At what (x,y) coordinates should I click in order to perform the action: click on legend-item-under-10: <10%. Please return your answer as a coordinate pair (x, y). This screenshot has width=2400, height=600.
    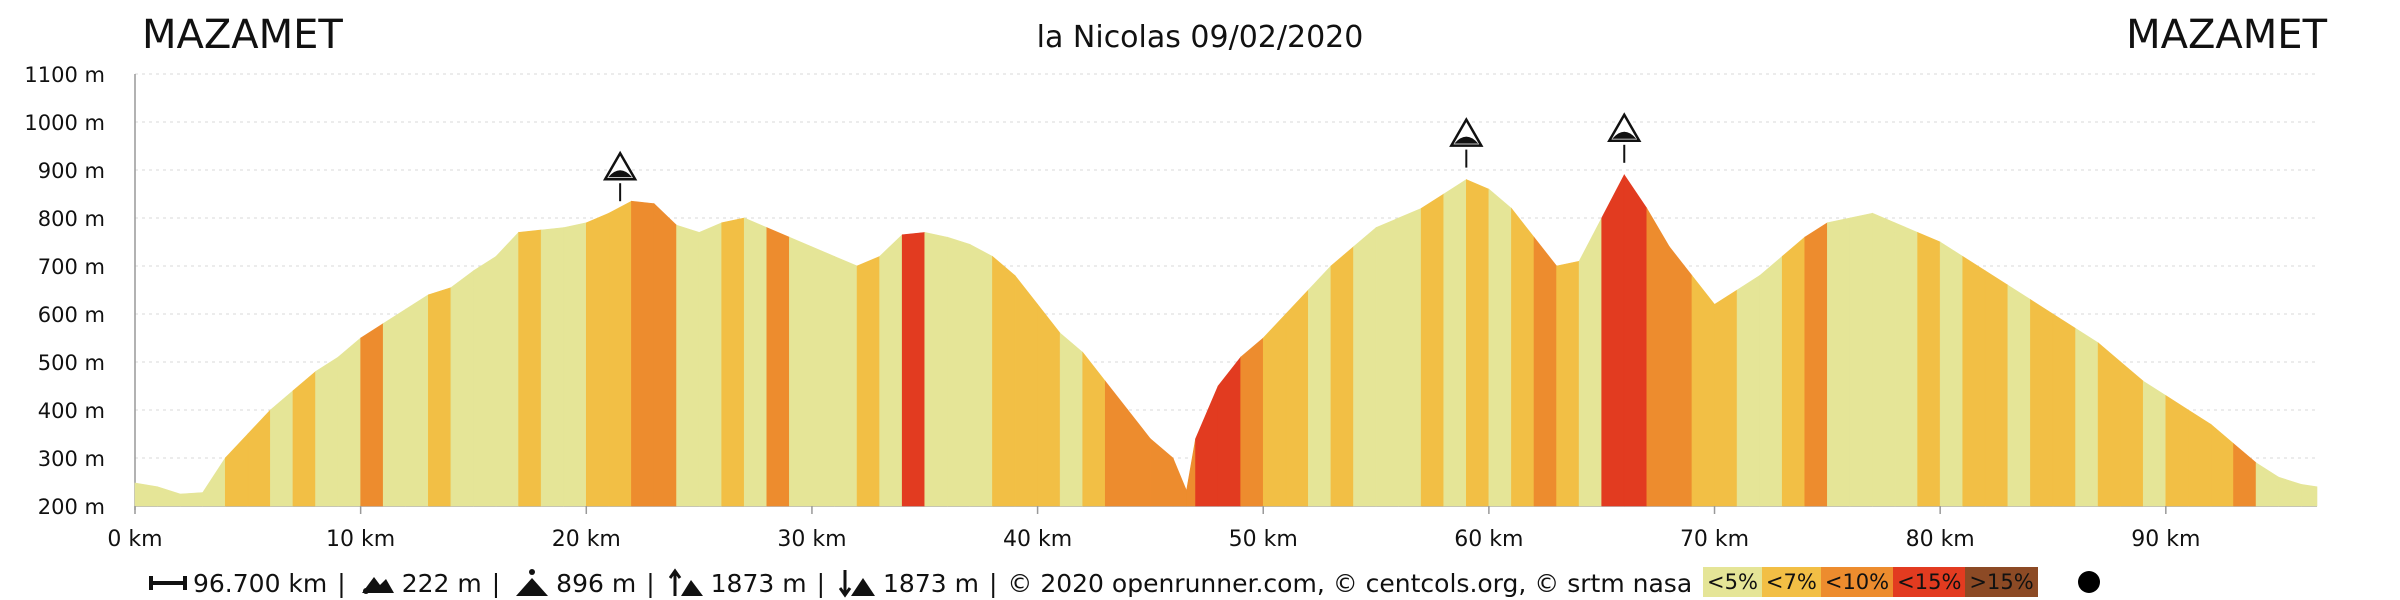
    Looking at the image, I should click on (1857, 582).